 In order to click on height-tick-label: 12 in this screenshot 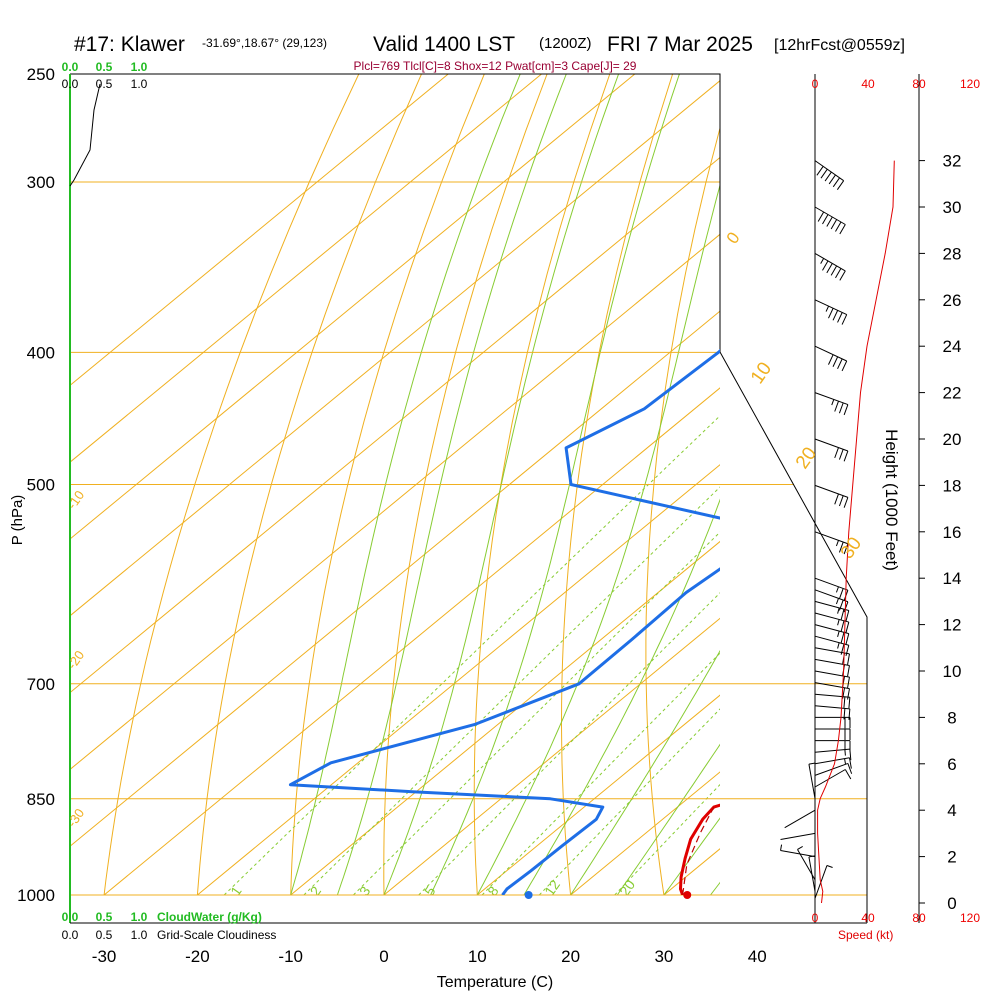, I will do `click(952, 625)`.